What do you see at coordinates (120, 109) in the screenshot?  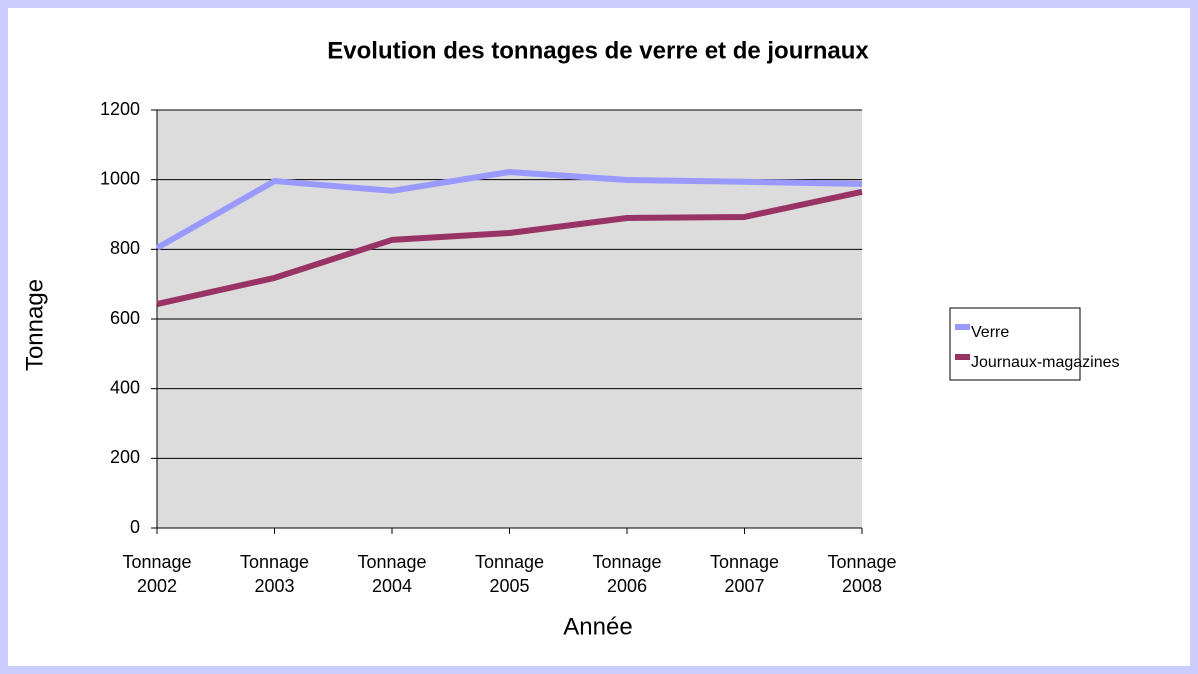 I see `y-tick-label: 1200` at bounding box center [120, 109].